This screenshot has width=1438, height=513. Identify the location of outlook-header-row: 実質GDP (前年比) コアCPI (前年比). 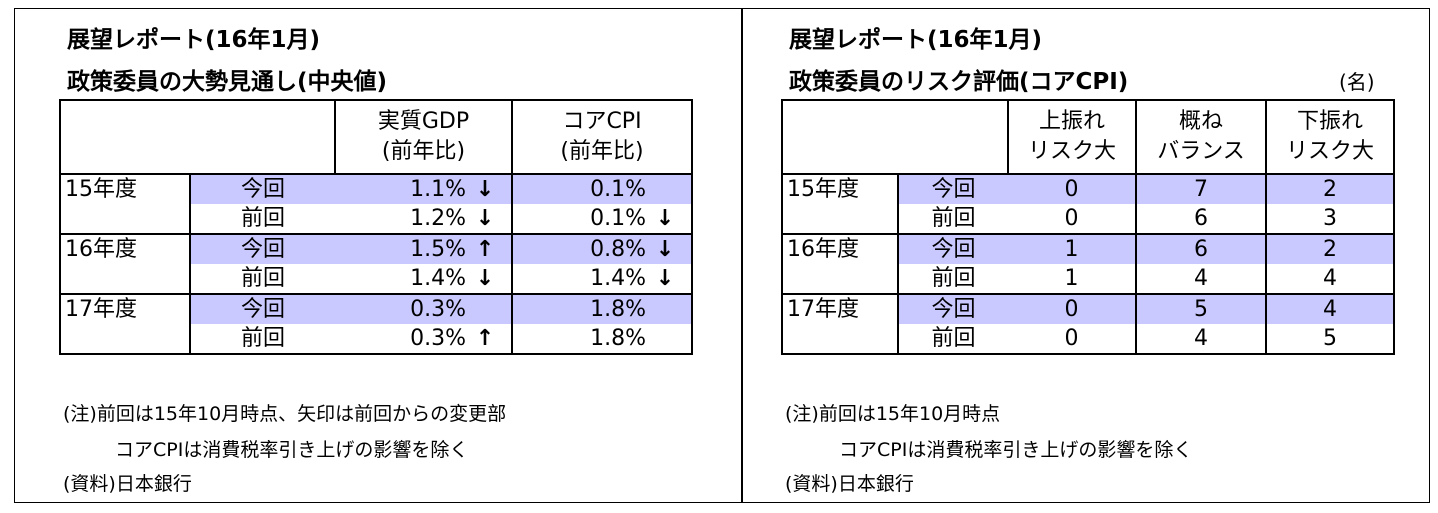
(376, 137).